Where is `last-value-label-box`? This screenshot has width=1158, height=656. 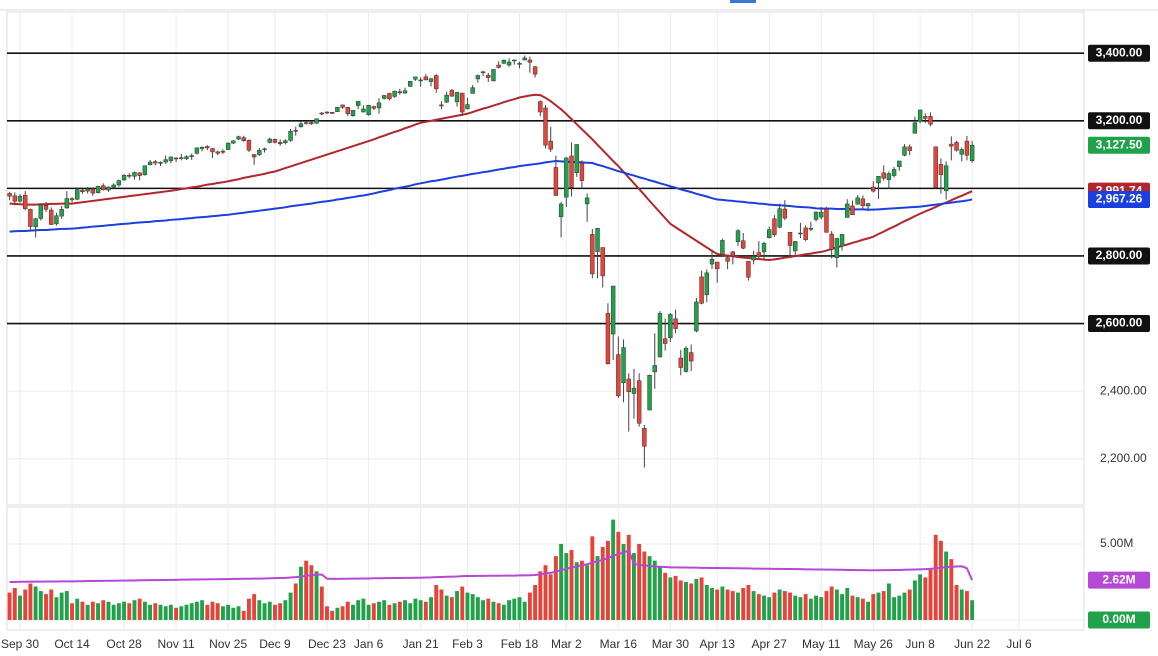
last-value-label-box is located at coordinates (1119, 199).